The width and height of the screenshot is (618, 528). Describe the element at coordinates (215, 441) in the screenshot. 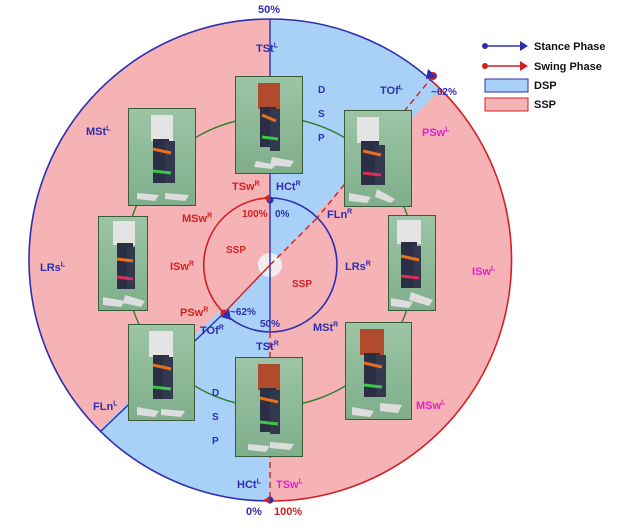

I see `dsp-bottom-letter-p: P` at that location.